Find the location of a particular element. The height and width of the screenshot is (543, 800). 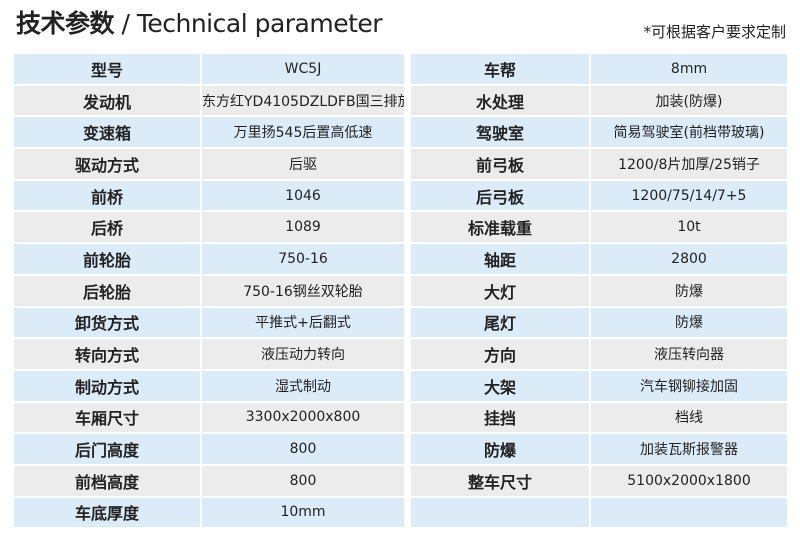

table-row: 水处理 加装(防爆) is located at coordinates (599, 100).